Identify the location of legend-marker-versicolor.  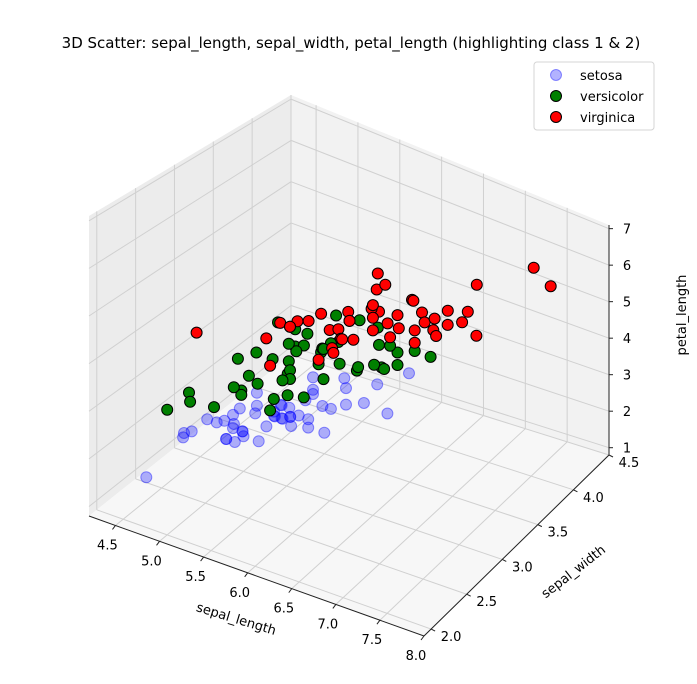
(556, 96).